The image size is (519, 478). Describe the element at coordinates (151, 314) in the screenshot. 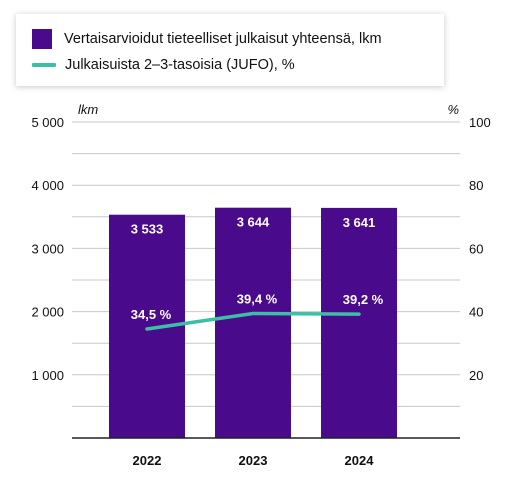

I see `line-value-label: 34,5 %` at that location.